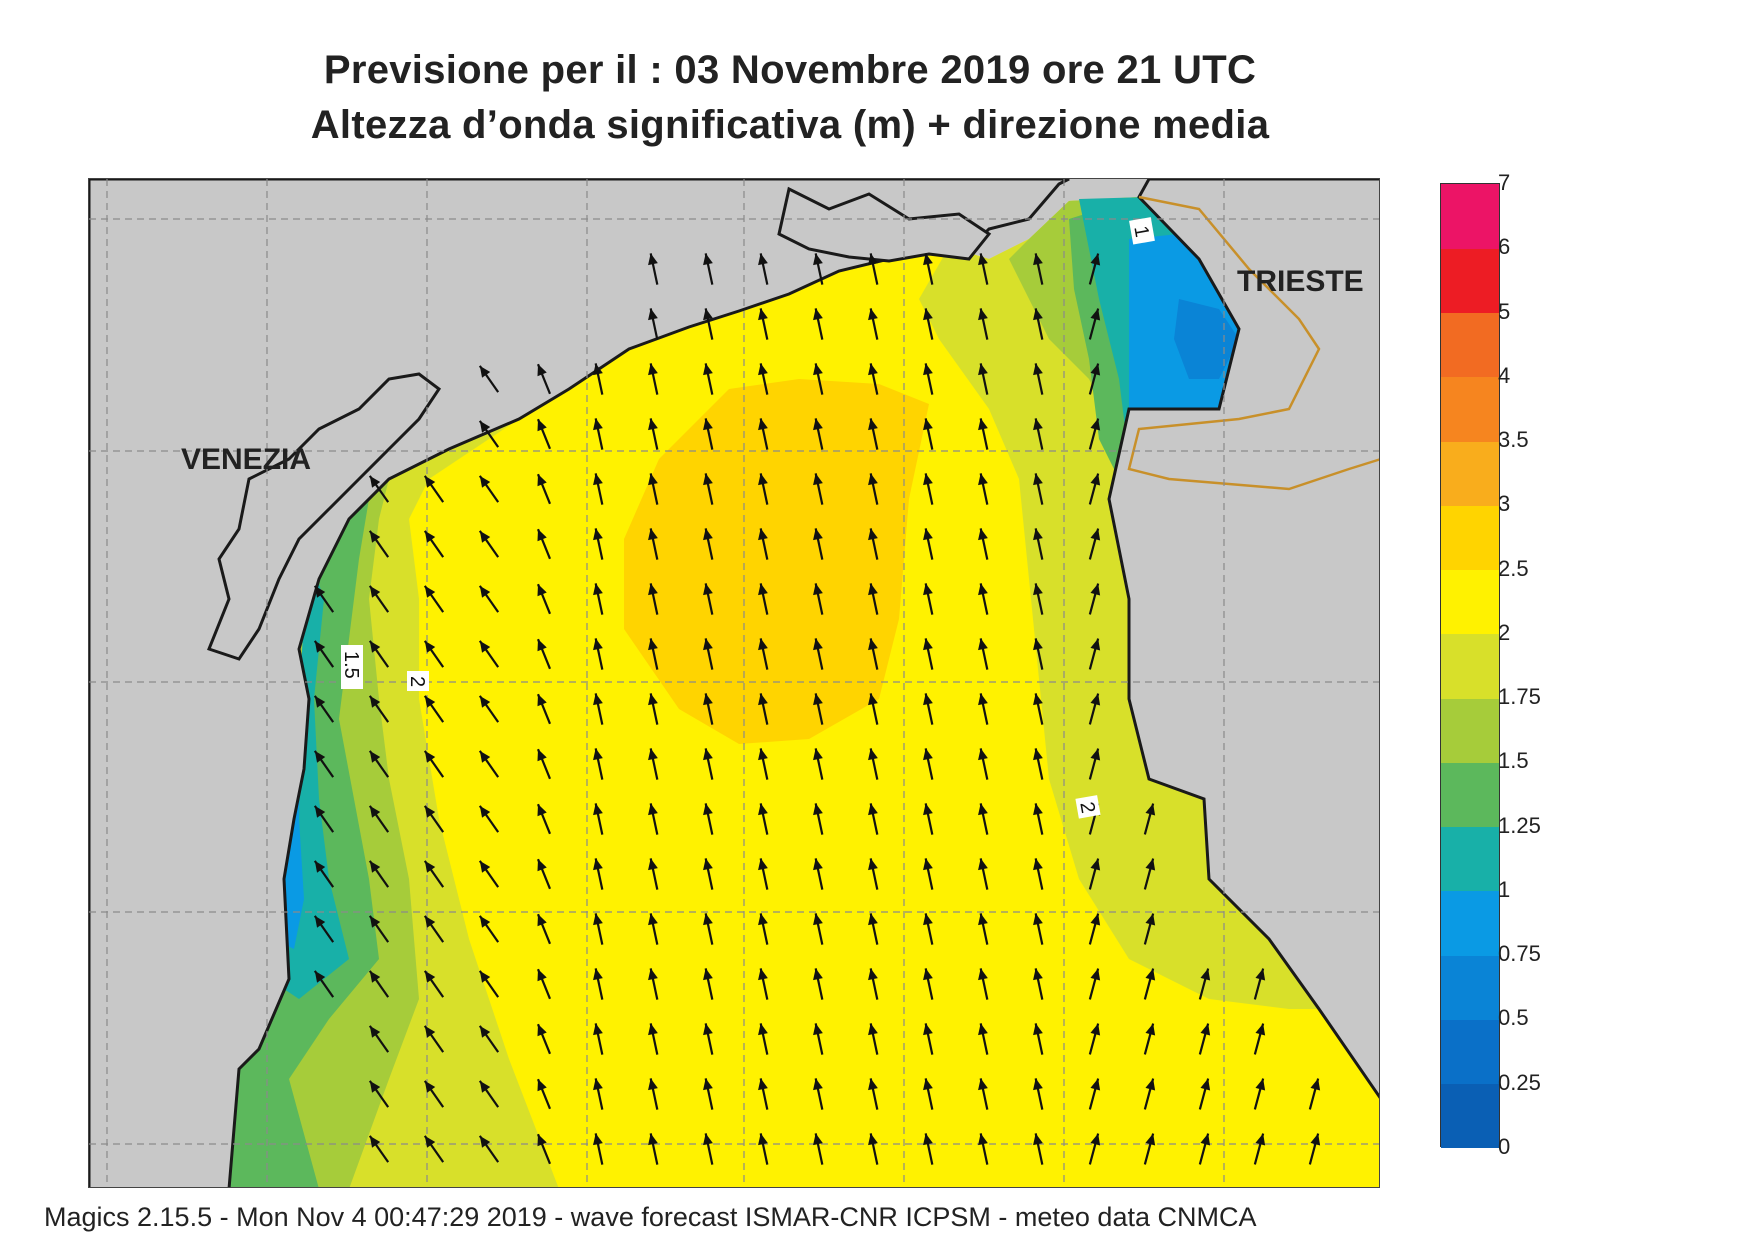 This screenshot has height=1242, width=1755. Describe the element at coordinates (1253, 343) in the screenshot. I see `border-line` at that location.